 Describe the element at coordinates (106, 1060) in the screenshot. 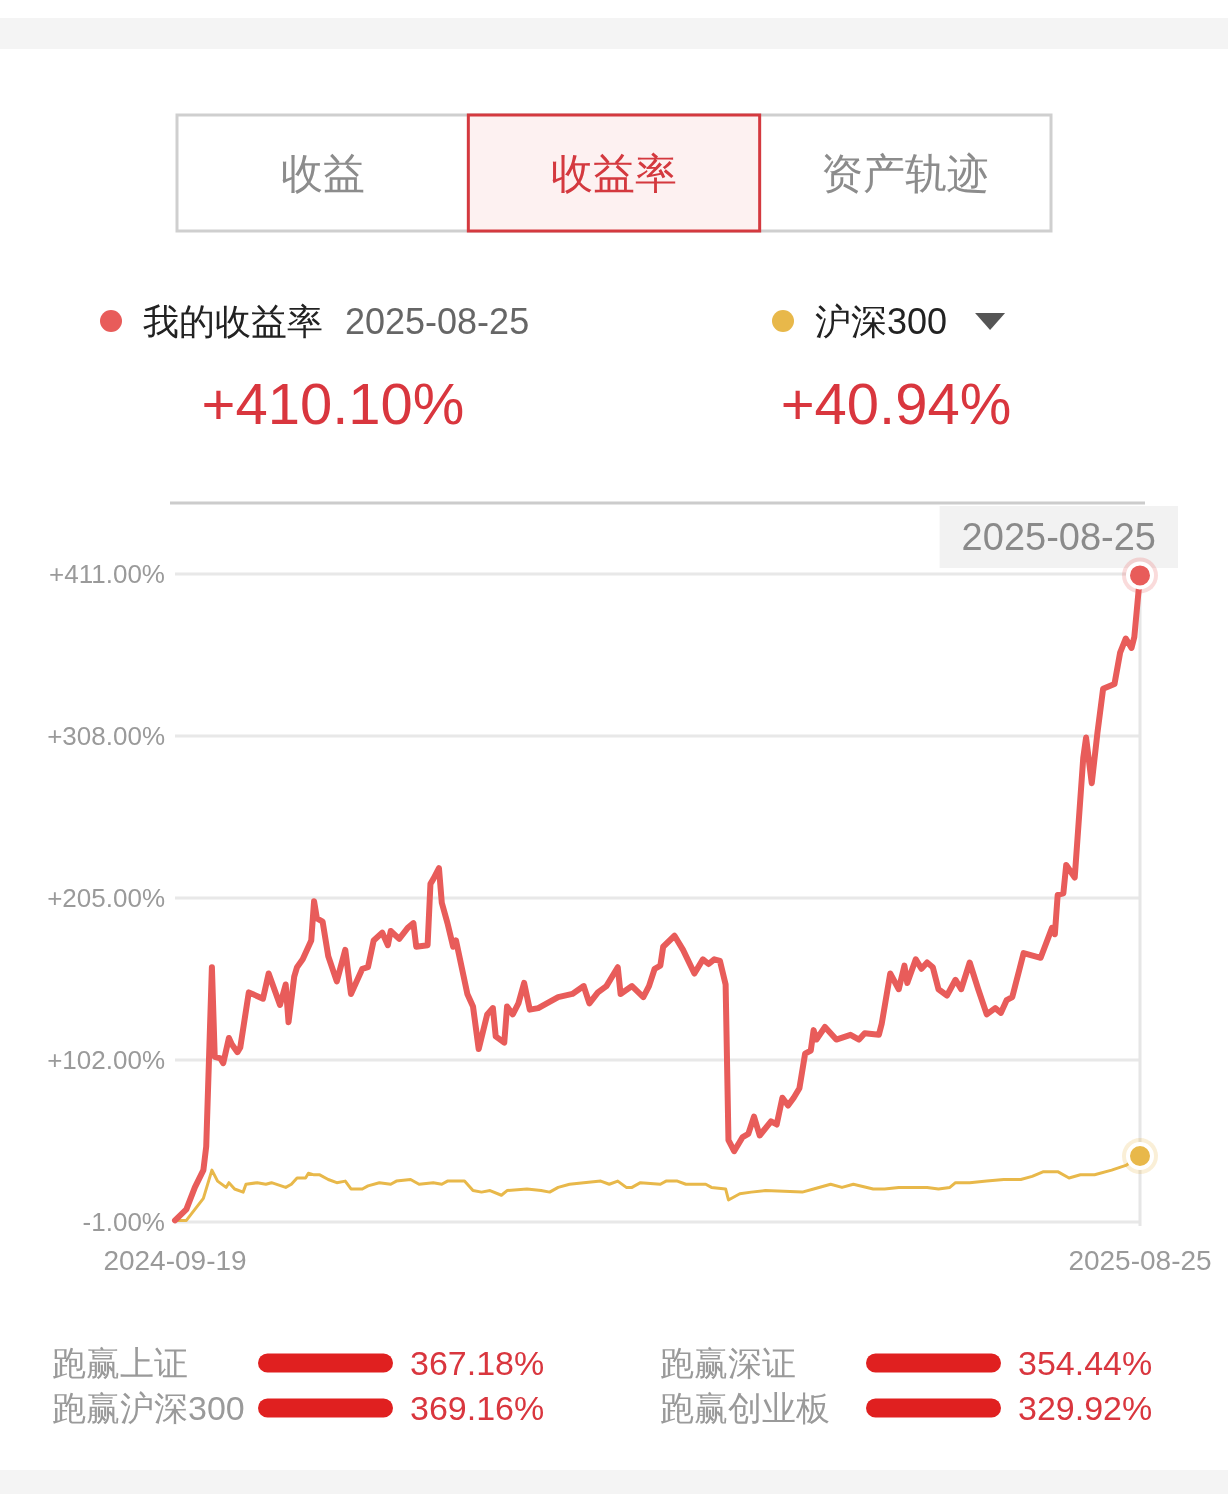

I see `y-tick-label: +102.00%` at that location.